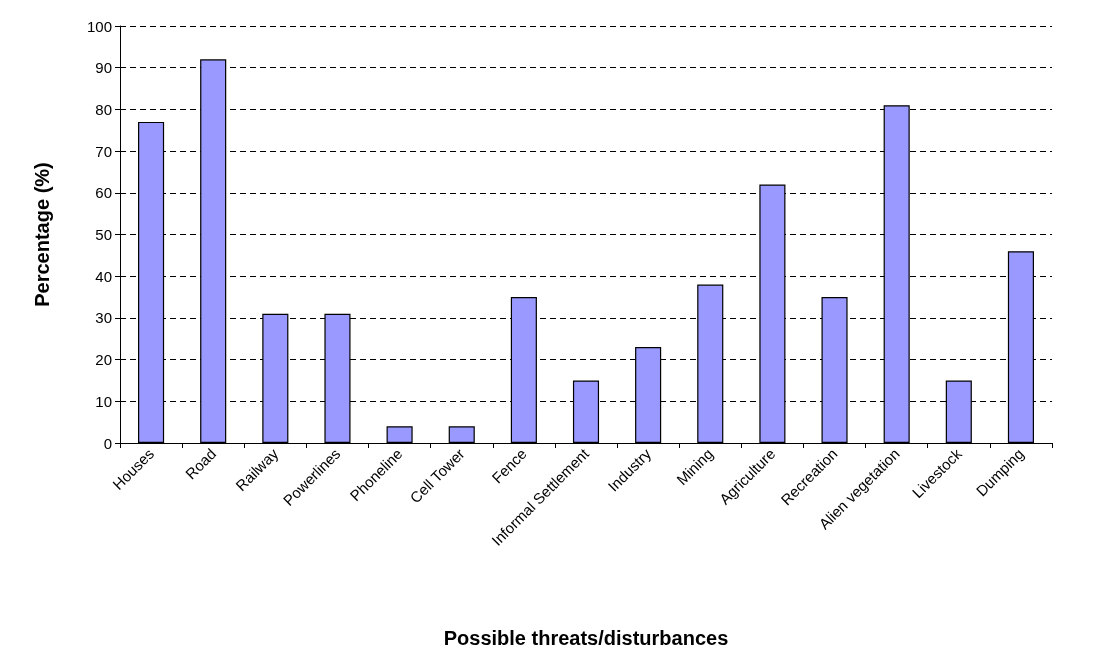 The width and height of the screenshot is (1096, 671). What do you see at coordinates (586, 638) in the screenshot?
I see `x-axis-title: Possible threats/disturbances` at bounding box center [586, 638].